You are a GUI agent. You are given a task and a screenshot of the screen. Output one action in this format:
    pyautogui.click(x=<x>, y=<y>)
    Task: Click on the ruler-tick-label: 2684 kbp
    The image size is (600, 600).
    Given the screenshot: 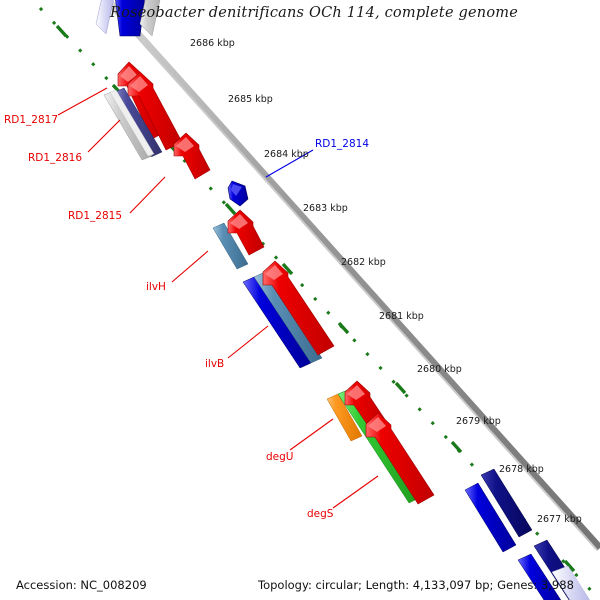 What is the action you would take?
    pyautogui.click(x=286, y=154)
    